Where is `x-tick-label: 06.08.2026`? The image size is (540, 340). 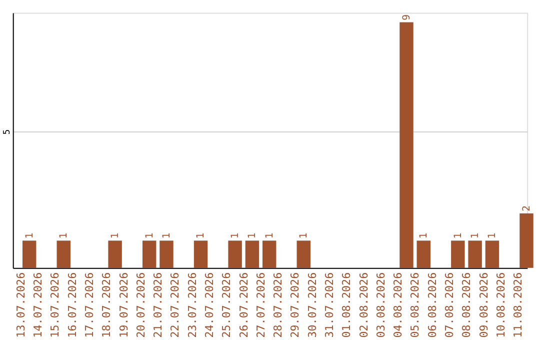 x-tick-label: 06.08.2026 is located at coordinates (432, 305).